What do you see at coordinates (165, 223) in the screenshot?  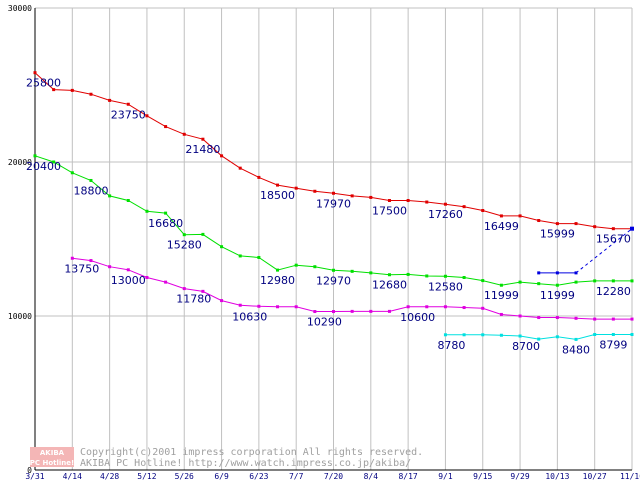 I see `data-label: 16680` at bounding box center [165, 223].